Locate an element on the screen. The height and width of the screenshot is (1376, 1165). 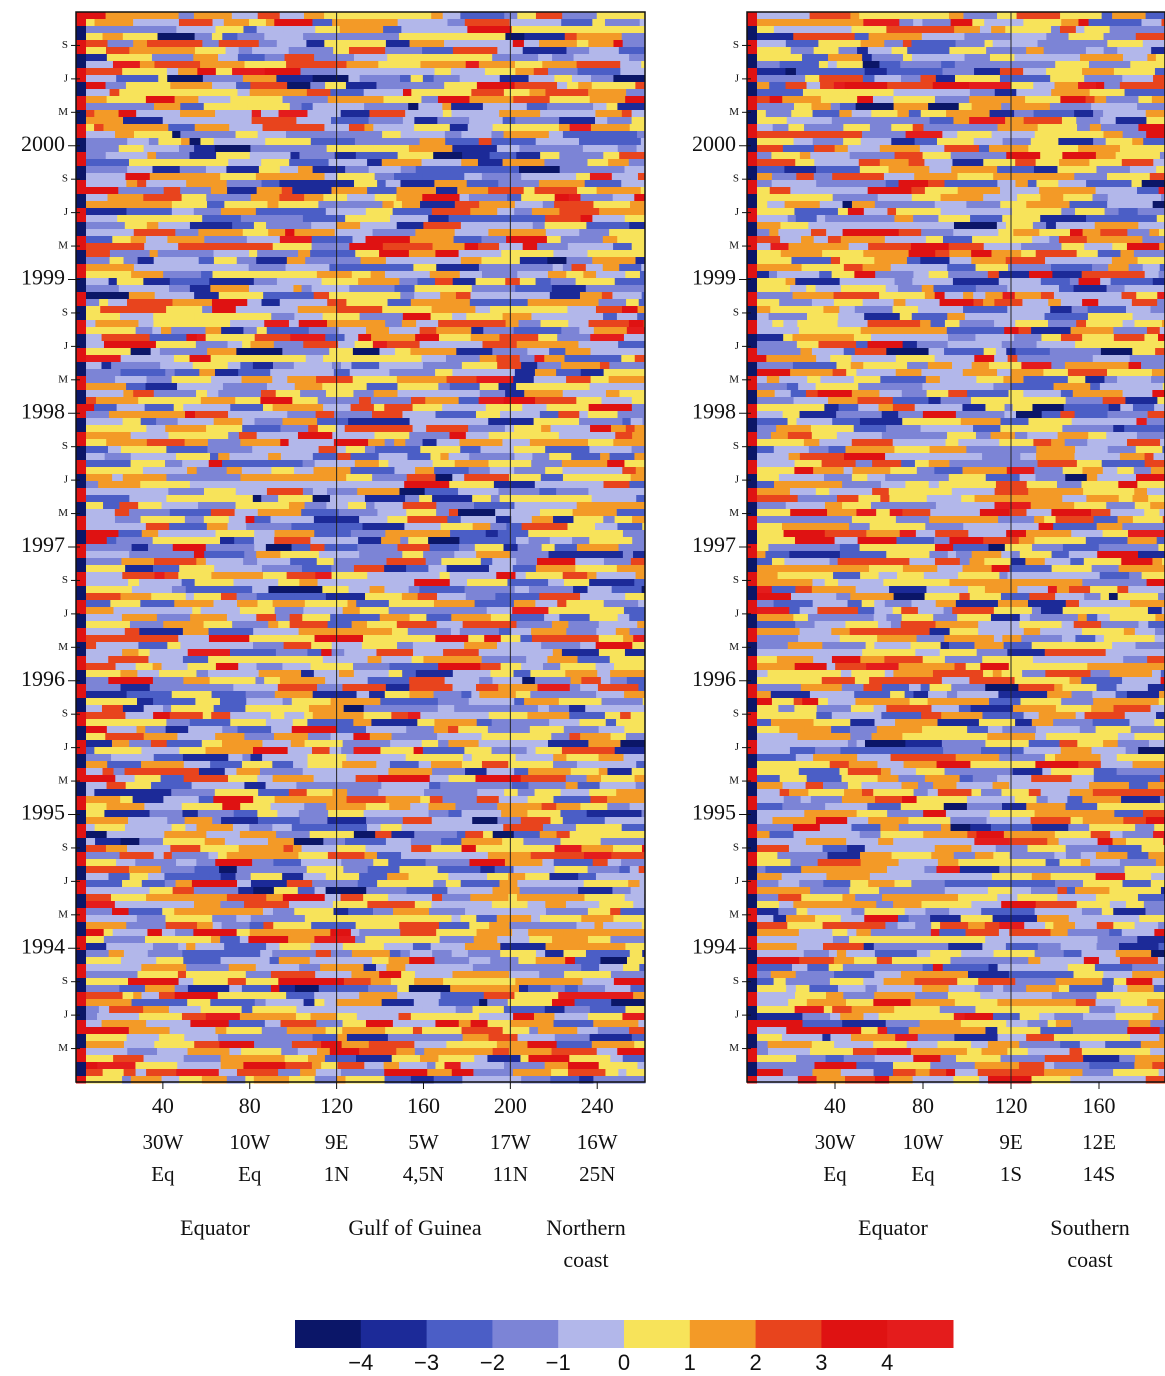
x-lat-label: 1N is located at coordinates (337, 1174).